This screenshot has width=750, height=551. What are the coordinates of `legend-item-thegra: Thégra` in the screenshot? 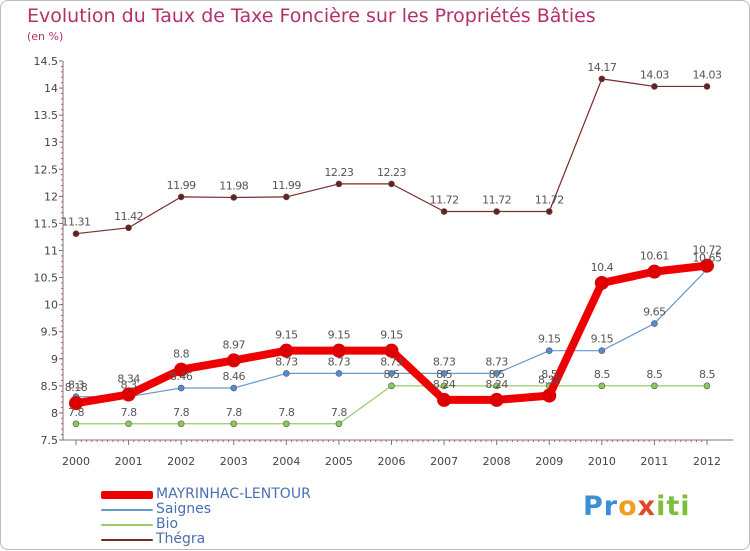 It's located at (206, 539).